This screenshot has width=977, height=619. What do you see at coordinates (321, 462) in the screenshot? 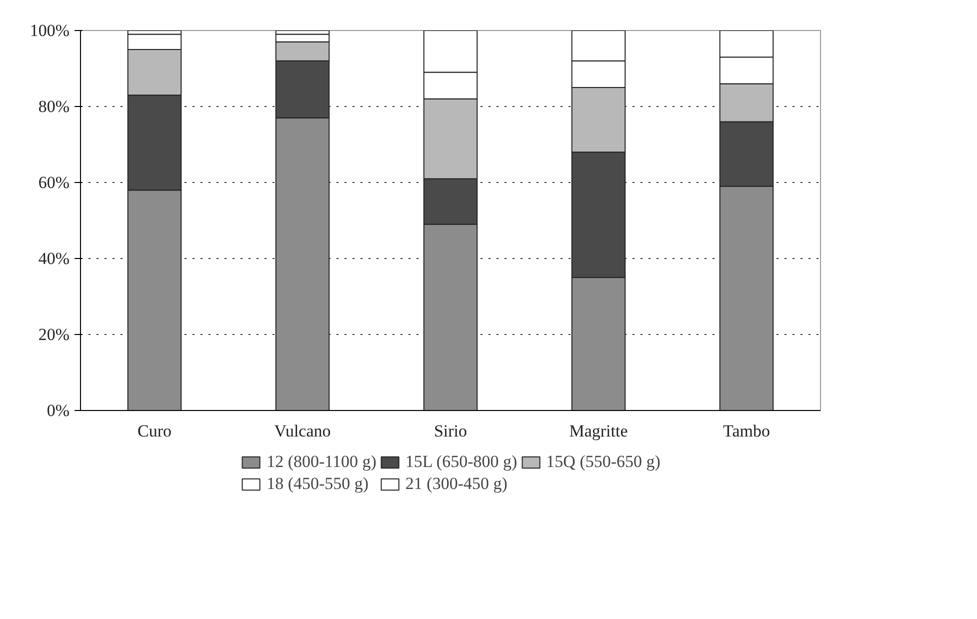
I see `legend-label: 12 (800-1100 g)` at bounding box center [321, 462].